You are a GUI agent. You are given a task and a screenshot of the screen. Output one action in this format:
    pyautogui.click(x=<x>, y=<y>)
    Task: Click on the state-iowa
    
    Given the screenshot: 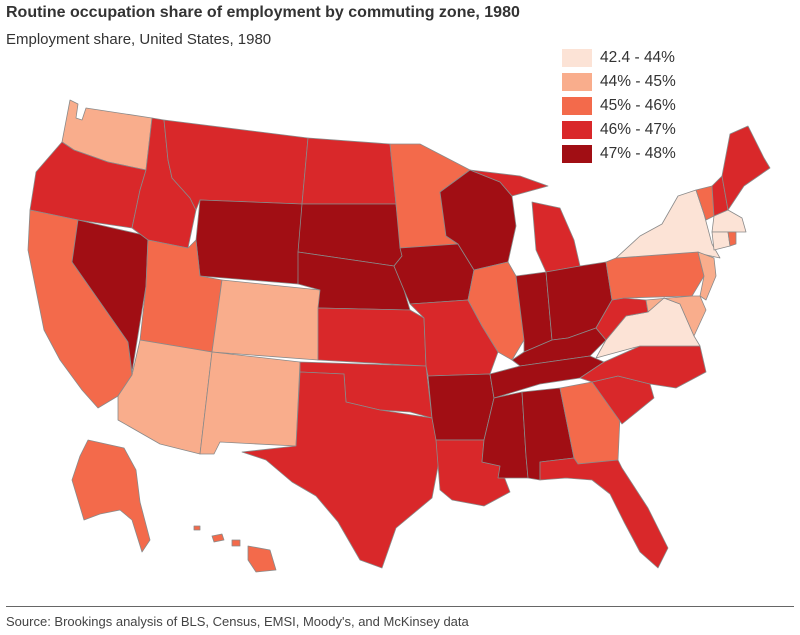 What is the action you would take?
    pyautogui.click(x=434, y=274)
    